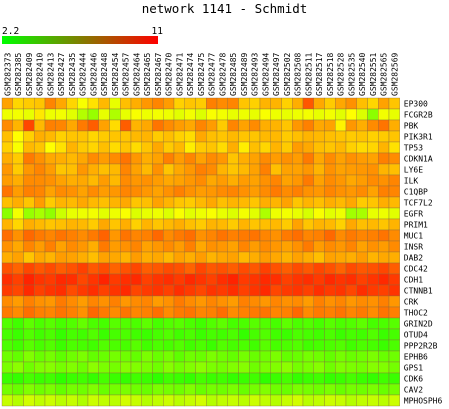 The width and height of the screenshot is (449, 409). I want to click on column-label: GSM282497, so click(276, 74).